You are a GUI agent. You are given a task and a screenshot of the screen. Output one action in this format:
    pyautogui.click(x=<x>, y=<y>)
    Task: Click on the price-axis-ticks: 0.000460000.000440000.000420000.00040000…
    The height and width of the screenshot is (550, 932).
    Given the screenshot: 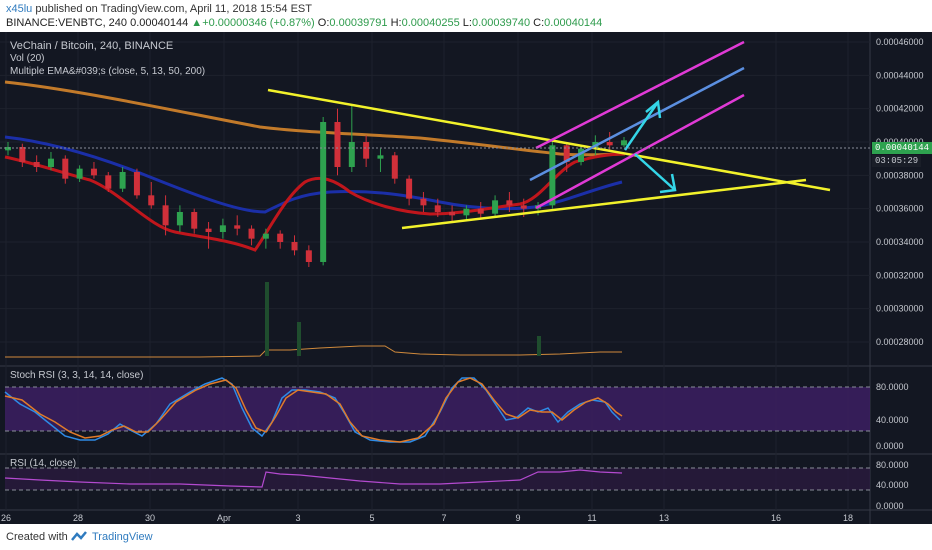 What is the action you would take?
    pyautogui.click(x=900, y=192)
    